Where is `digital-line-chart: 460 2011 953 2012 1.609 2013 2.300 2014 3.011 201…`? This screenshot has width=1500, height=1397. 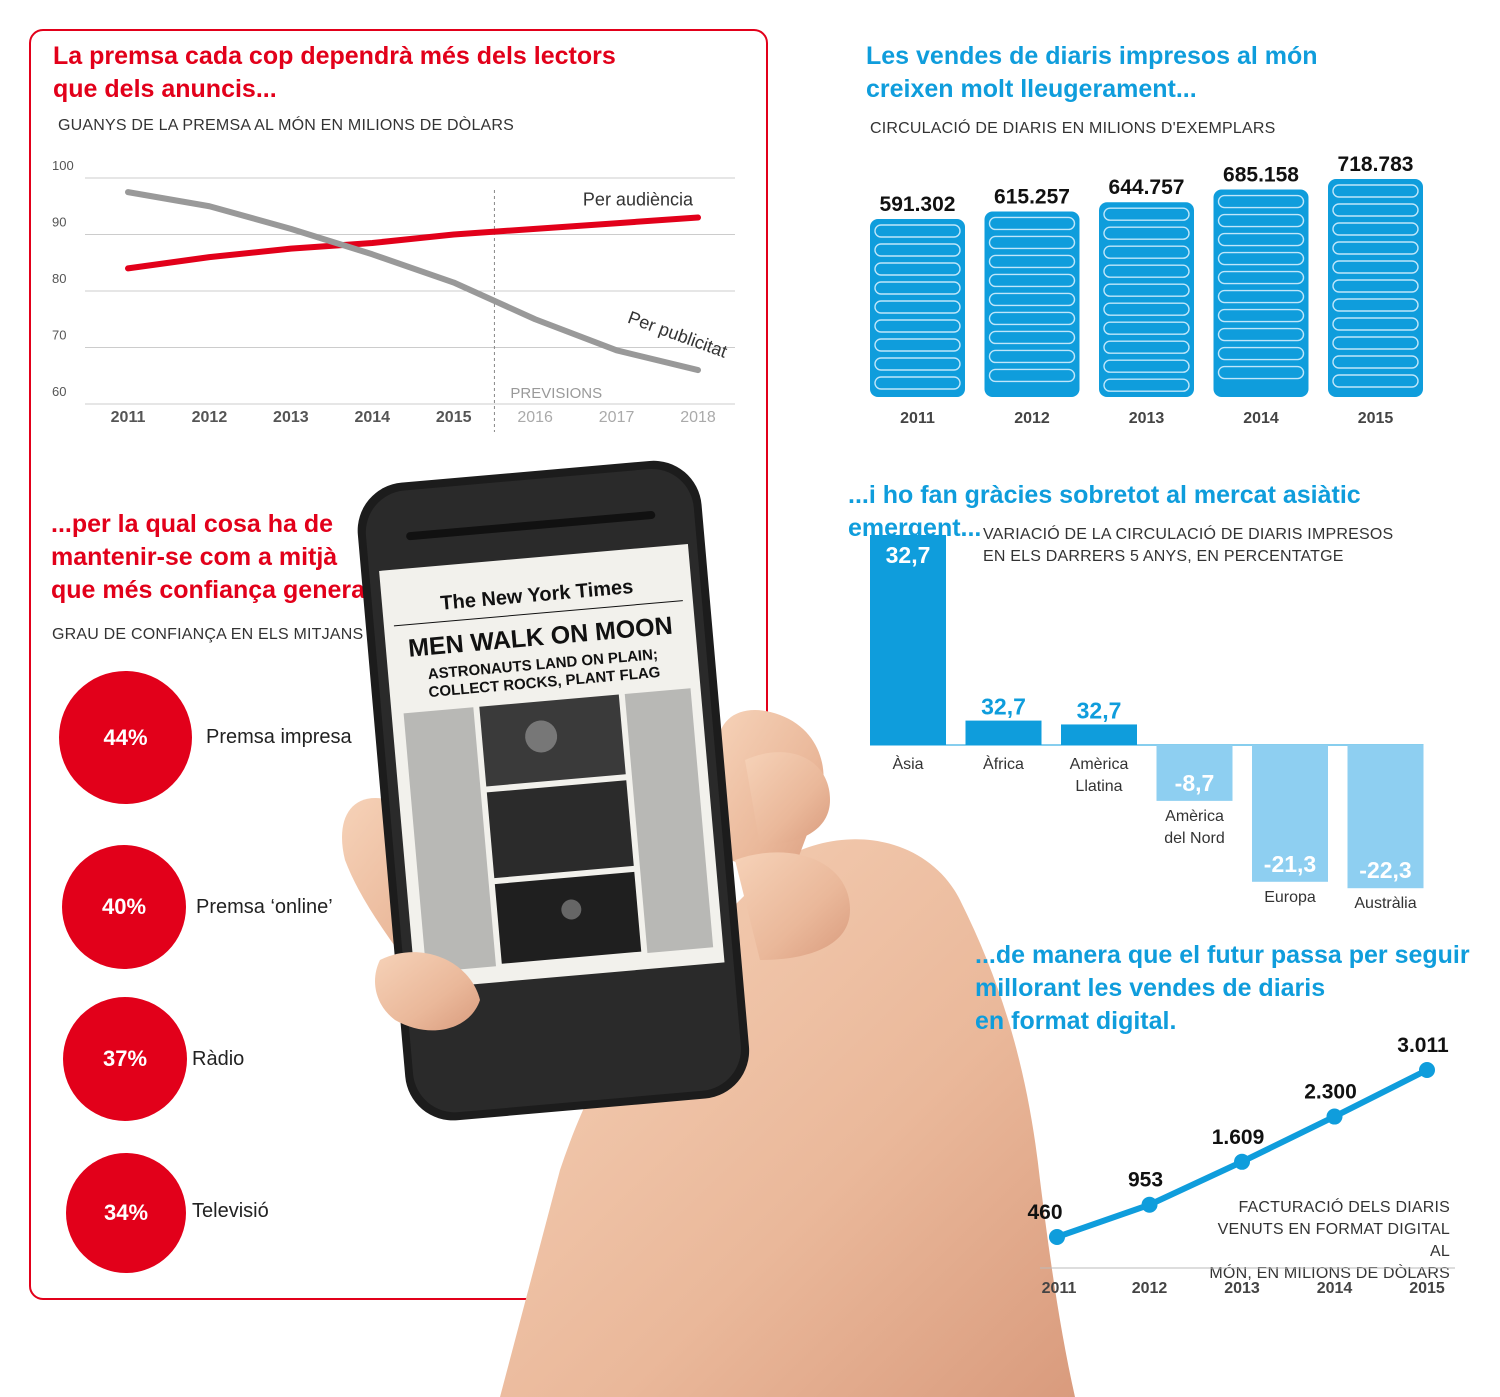
digital-line-chart: 460 2011 953 2012 1.609 2013 2.300 2014 3.011 201… is located at coordinates (1241, 1165).